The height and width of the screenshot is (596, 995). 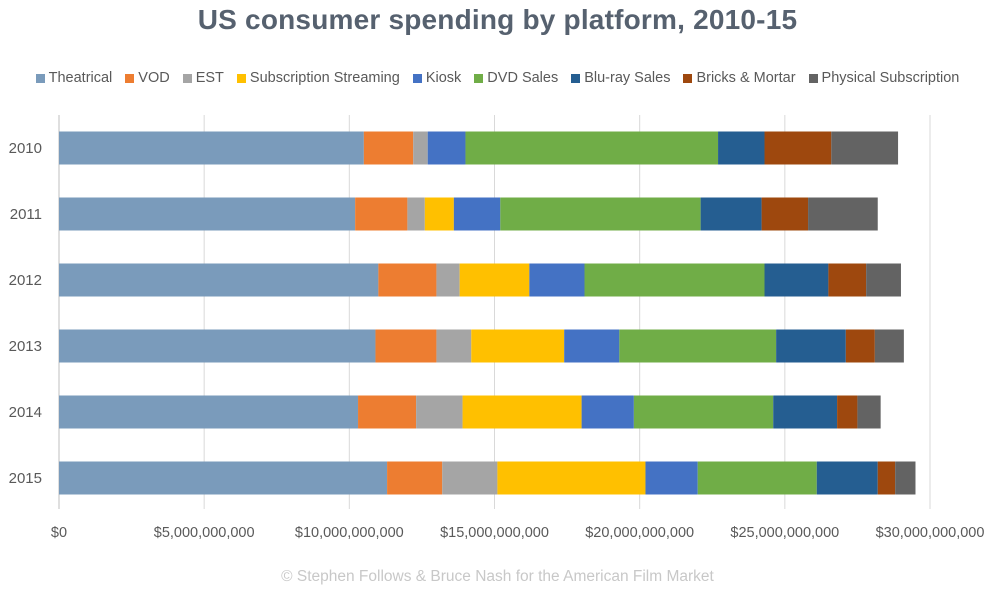 What do you see at coordinates (25, 412) in the screenshot?
I see `y-tick-label: 2014` at bounding box center [25, 412].